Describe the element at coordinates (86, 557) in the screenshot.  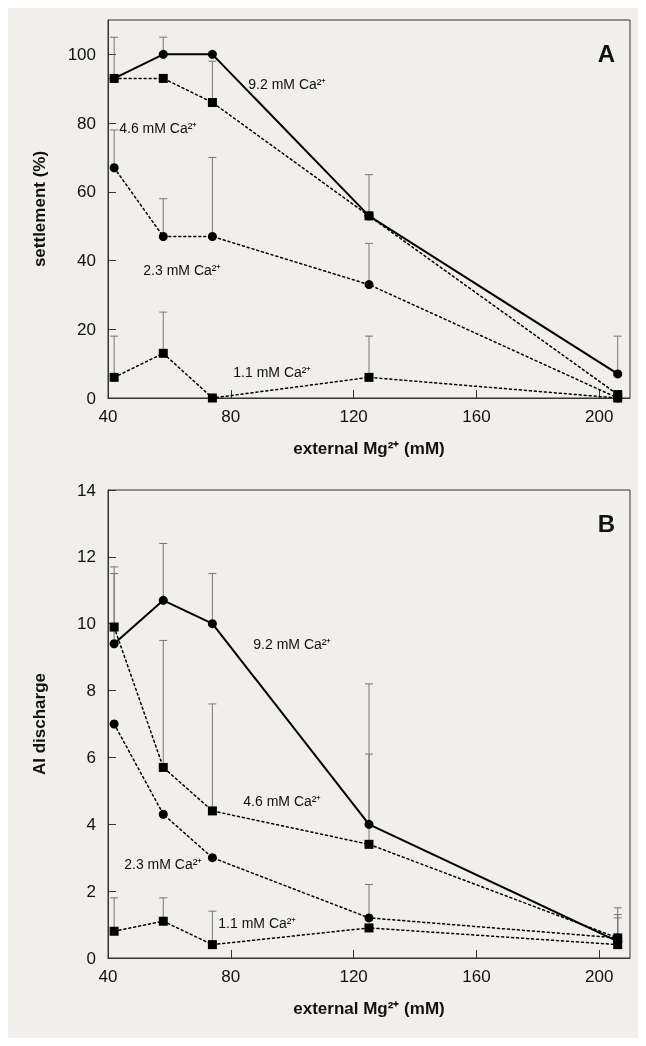
I see `y-tick-label: 12` at that location.